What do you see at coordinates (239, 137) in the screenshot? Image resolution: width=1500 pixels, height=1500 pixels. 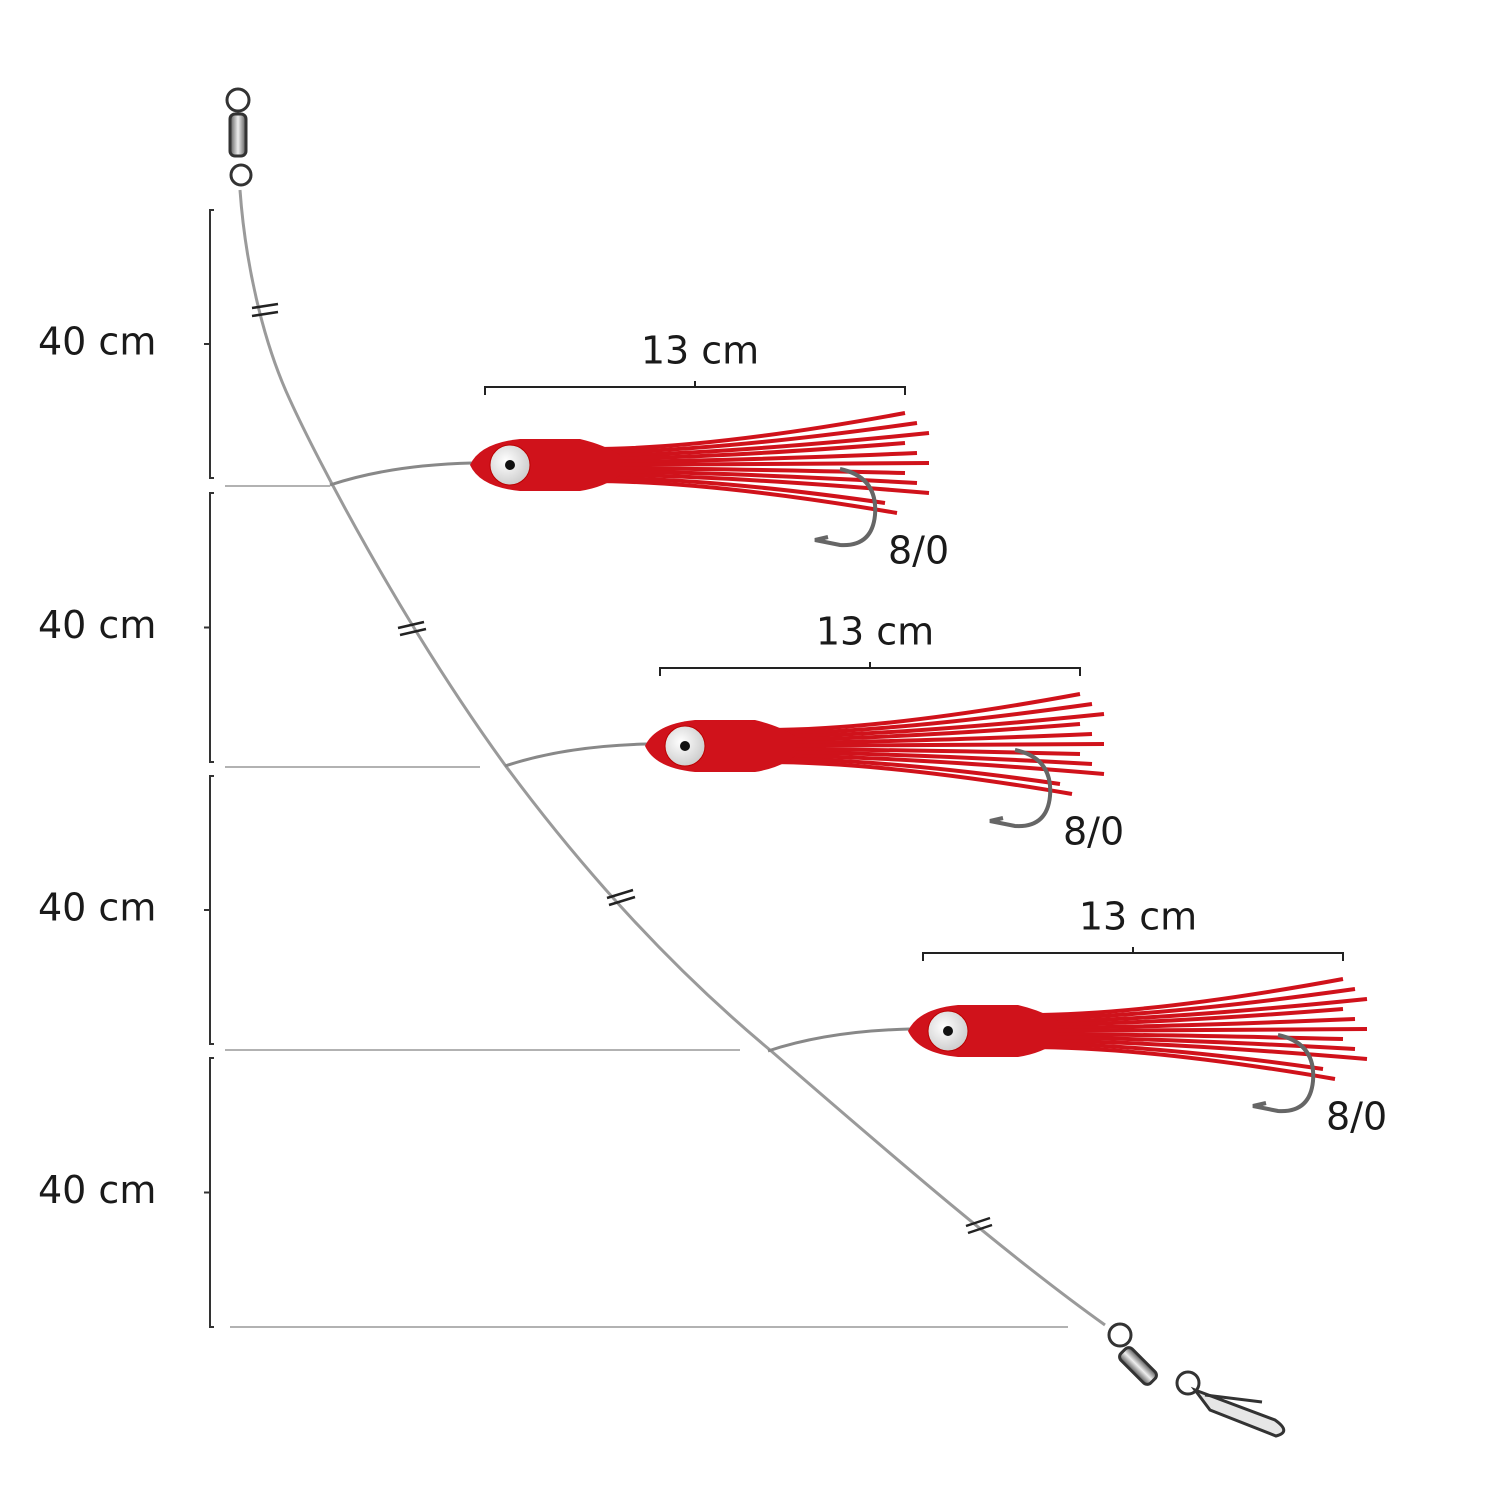 I see `top-swivel` at bounding box center [239, 137].